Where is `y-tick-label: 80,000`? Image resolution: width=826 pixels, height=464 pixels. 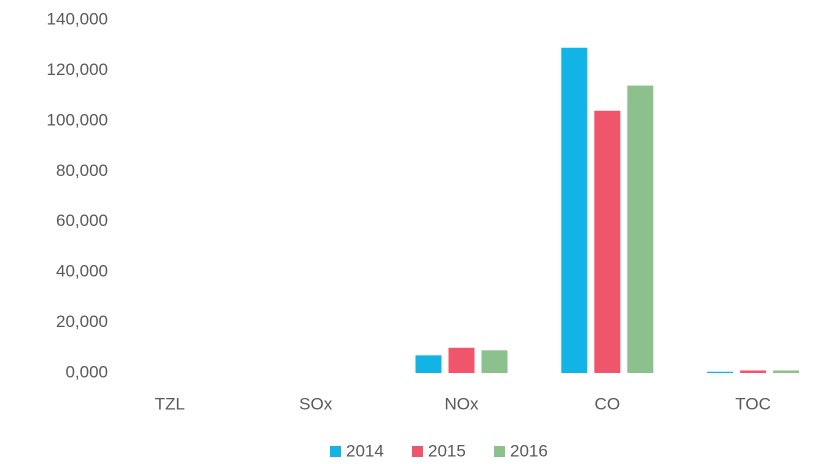 y-tick-label: 80,000 is located at coordinates (82, 170).